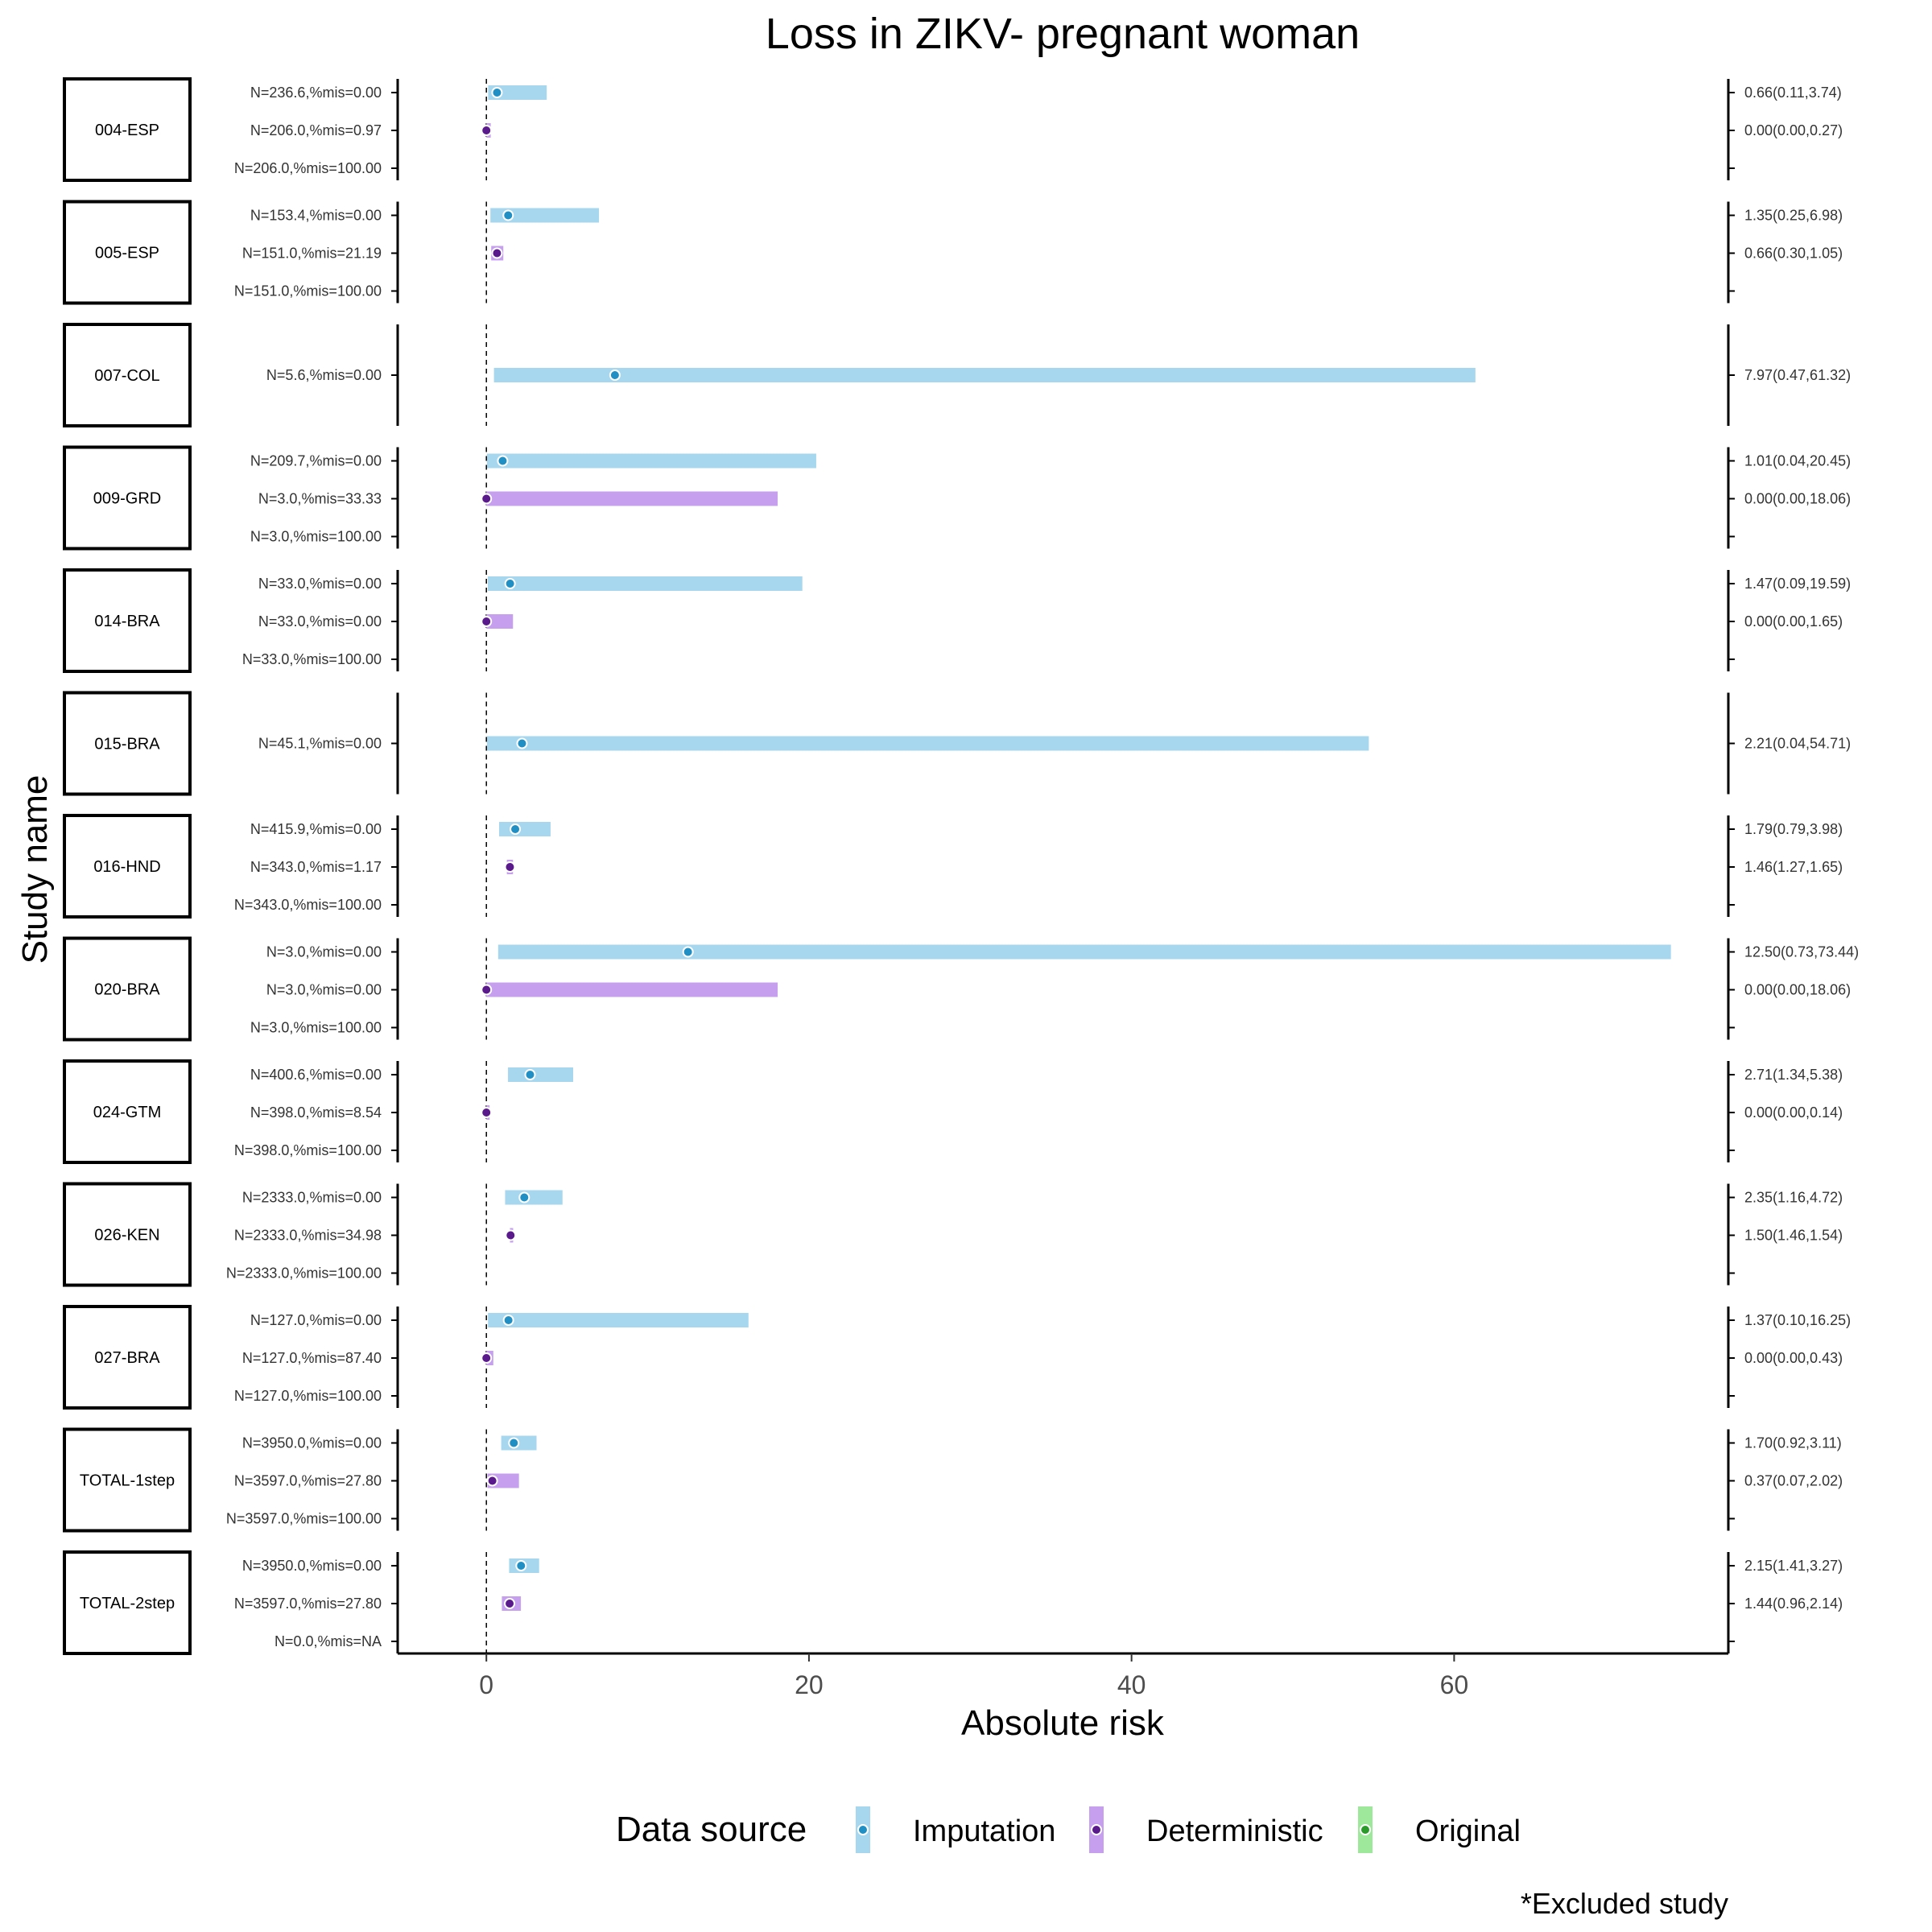 The width and height of the screenshot is (1932, 1932). I want to click on study-name: 024-GTM, so click(127, 1112).